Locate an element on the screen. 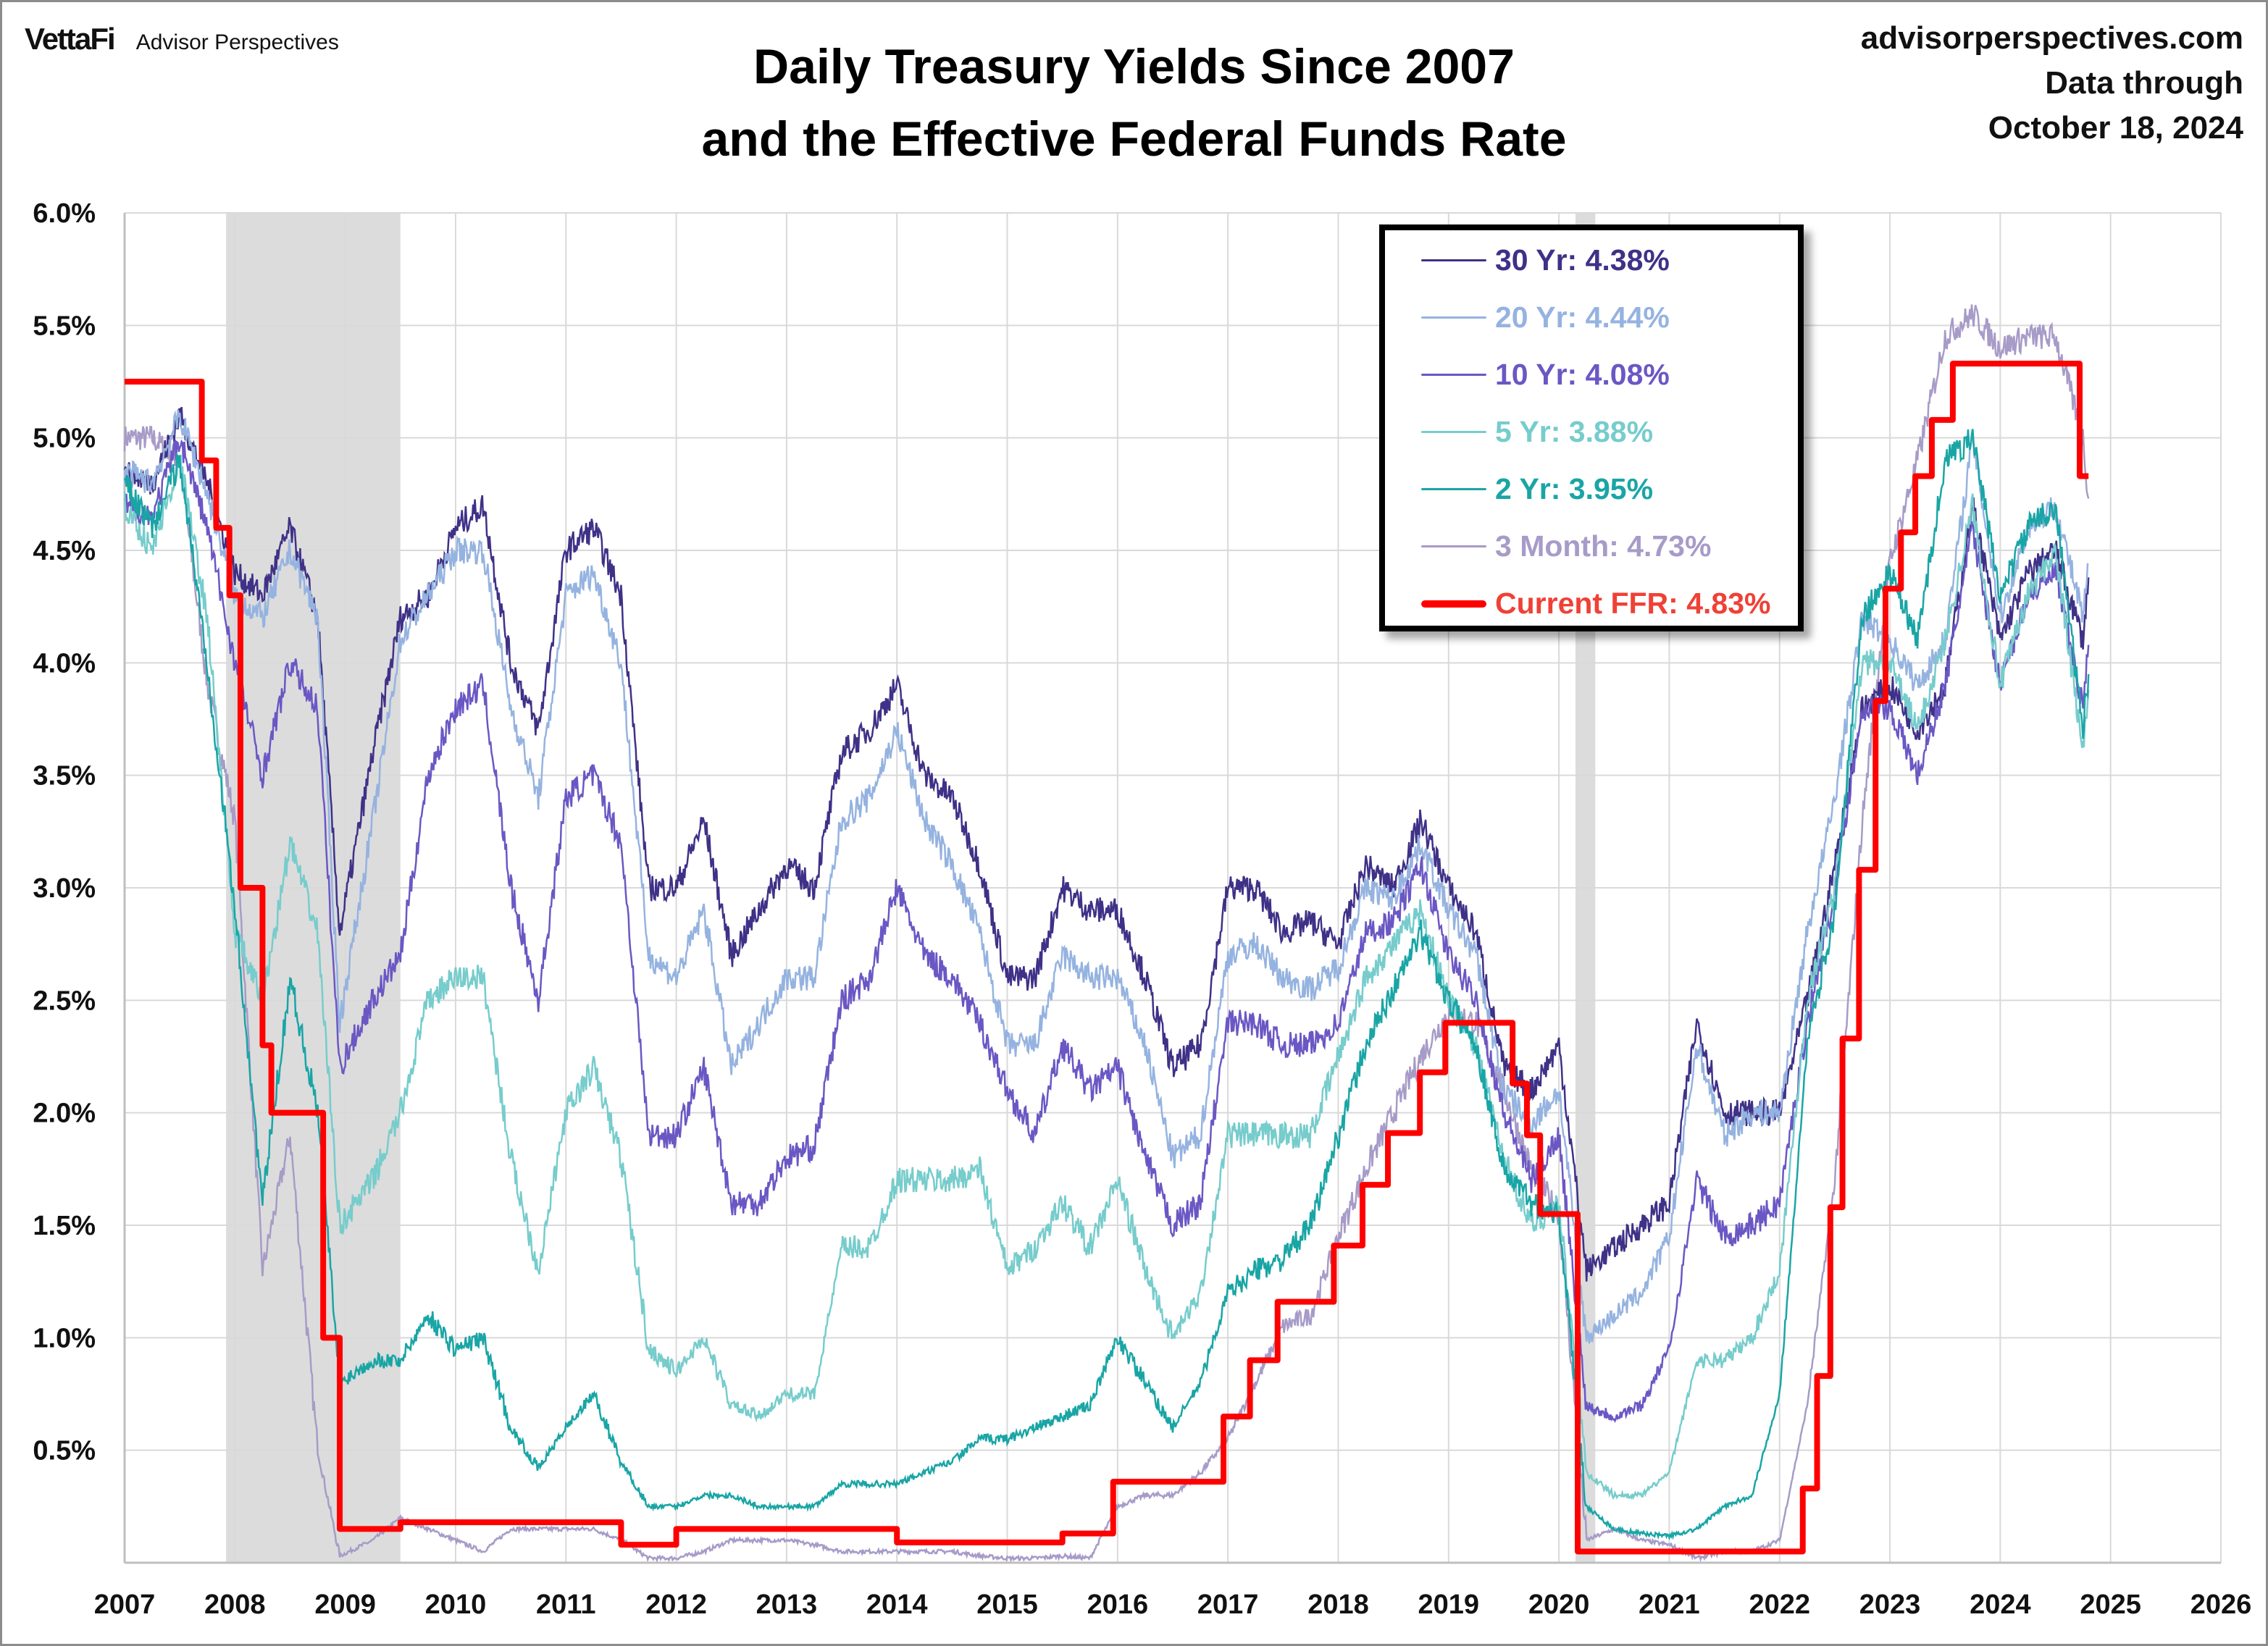 This screenshot has width=2268, height=1646. x-tick-label: 2019 is located at coordinates (1449, 1605).